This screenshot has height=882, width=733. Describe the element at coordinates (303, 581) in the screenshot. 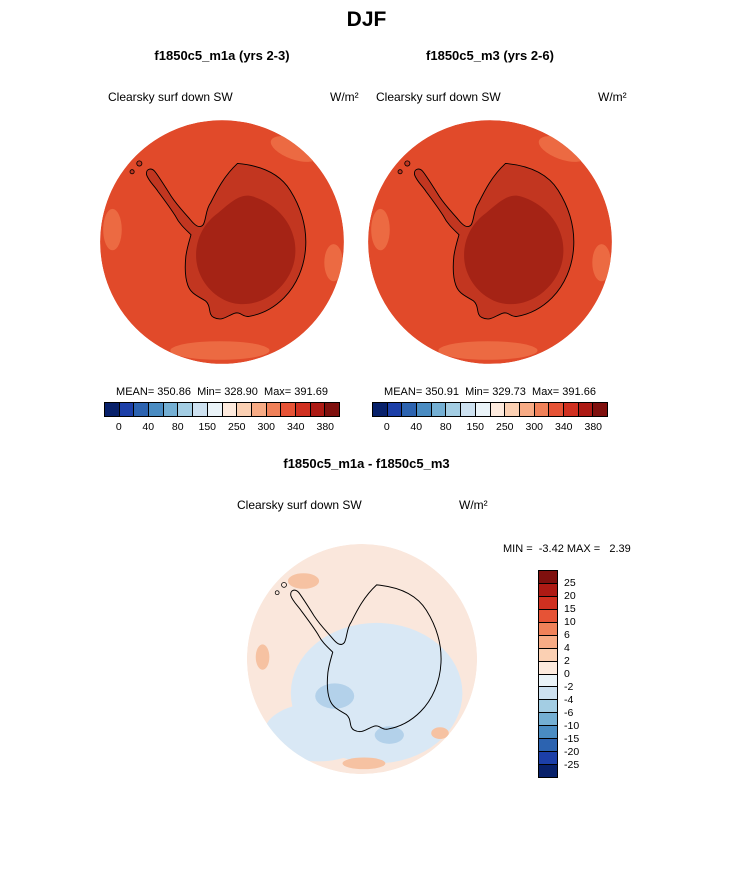

I see `diff-positive-spot` at that location.